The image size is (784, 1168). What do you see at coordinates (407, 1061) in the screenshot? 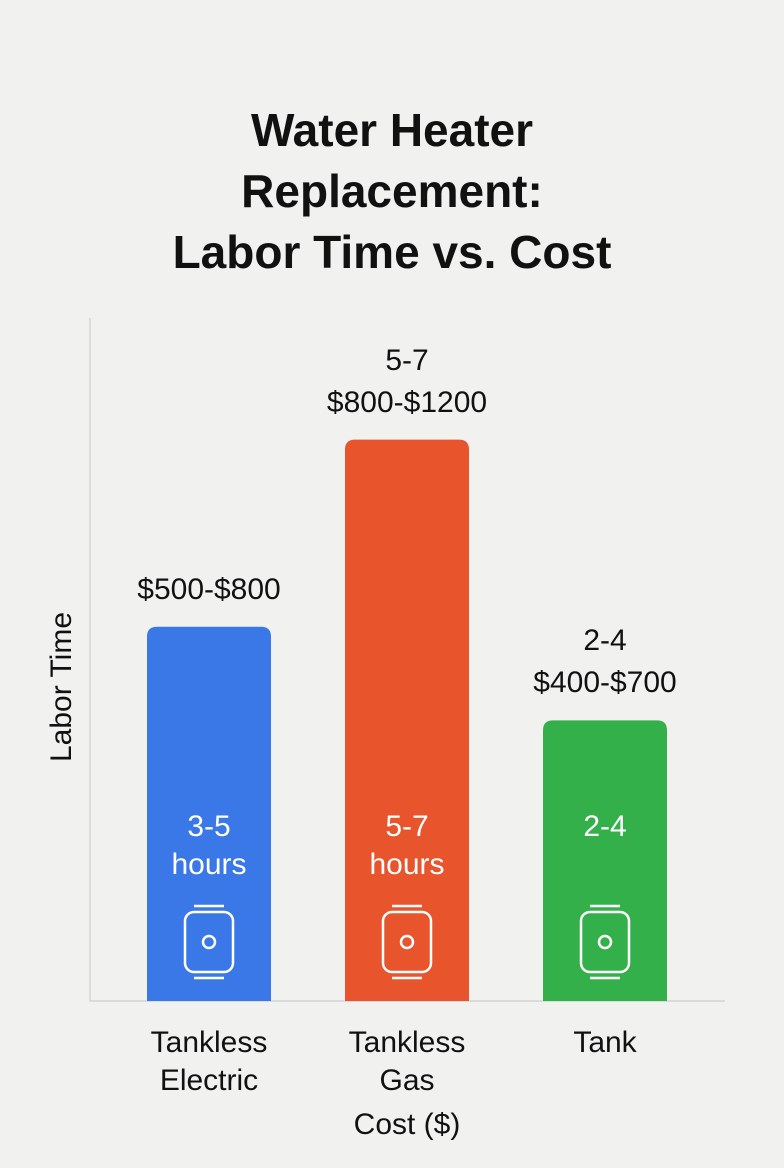
I see `x-tick-label: Tankless Gas` at bounding box center [407, 1061].